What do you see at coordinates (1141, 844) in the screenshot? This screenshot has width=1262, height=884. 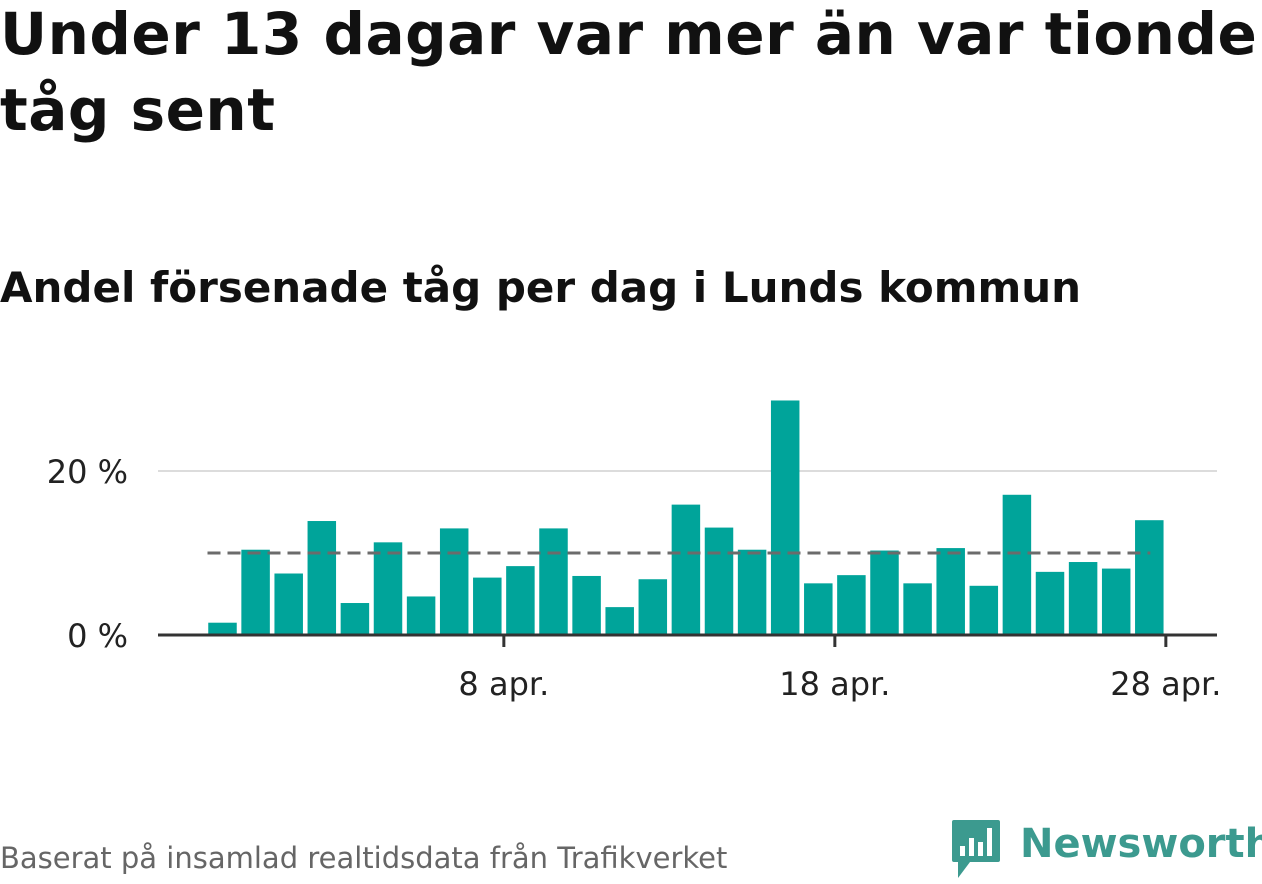 I see `brand-name: Newsworthy` at bounding box center [1141, 844].